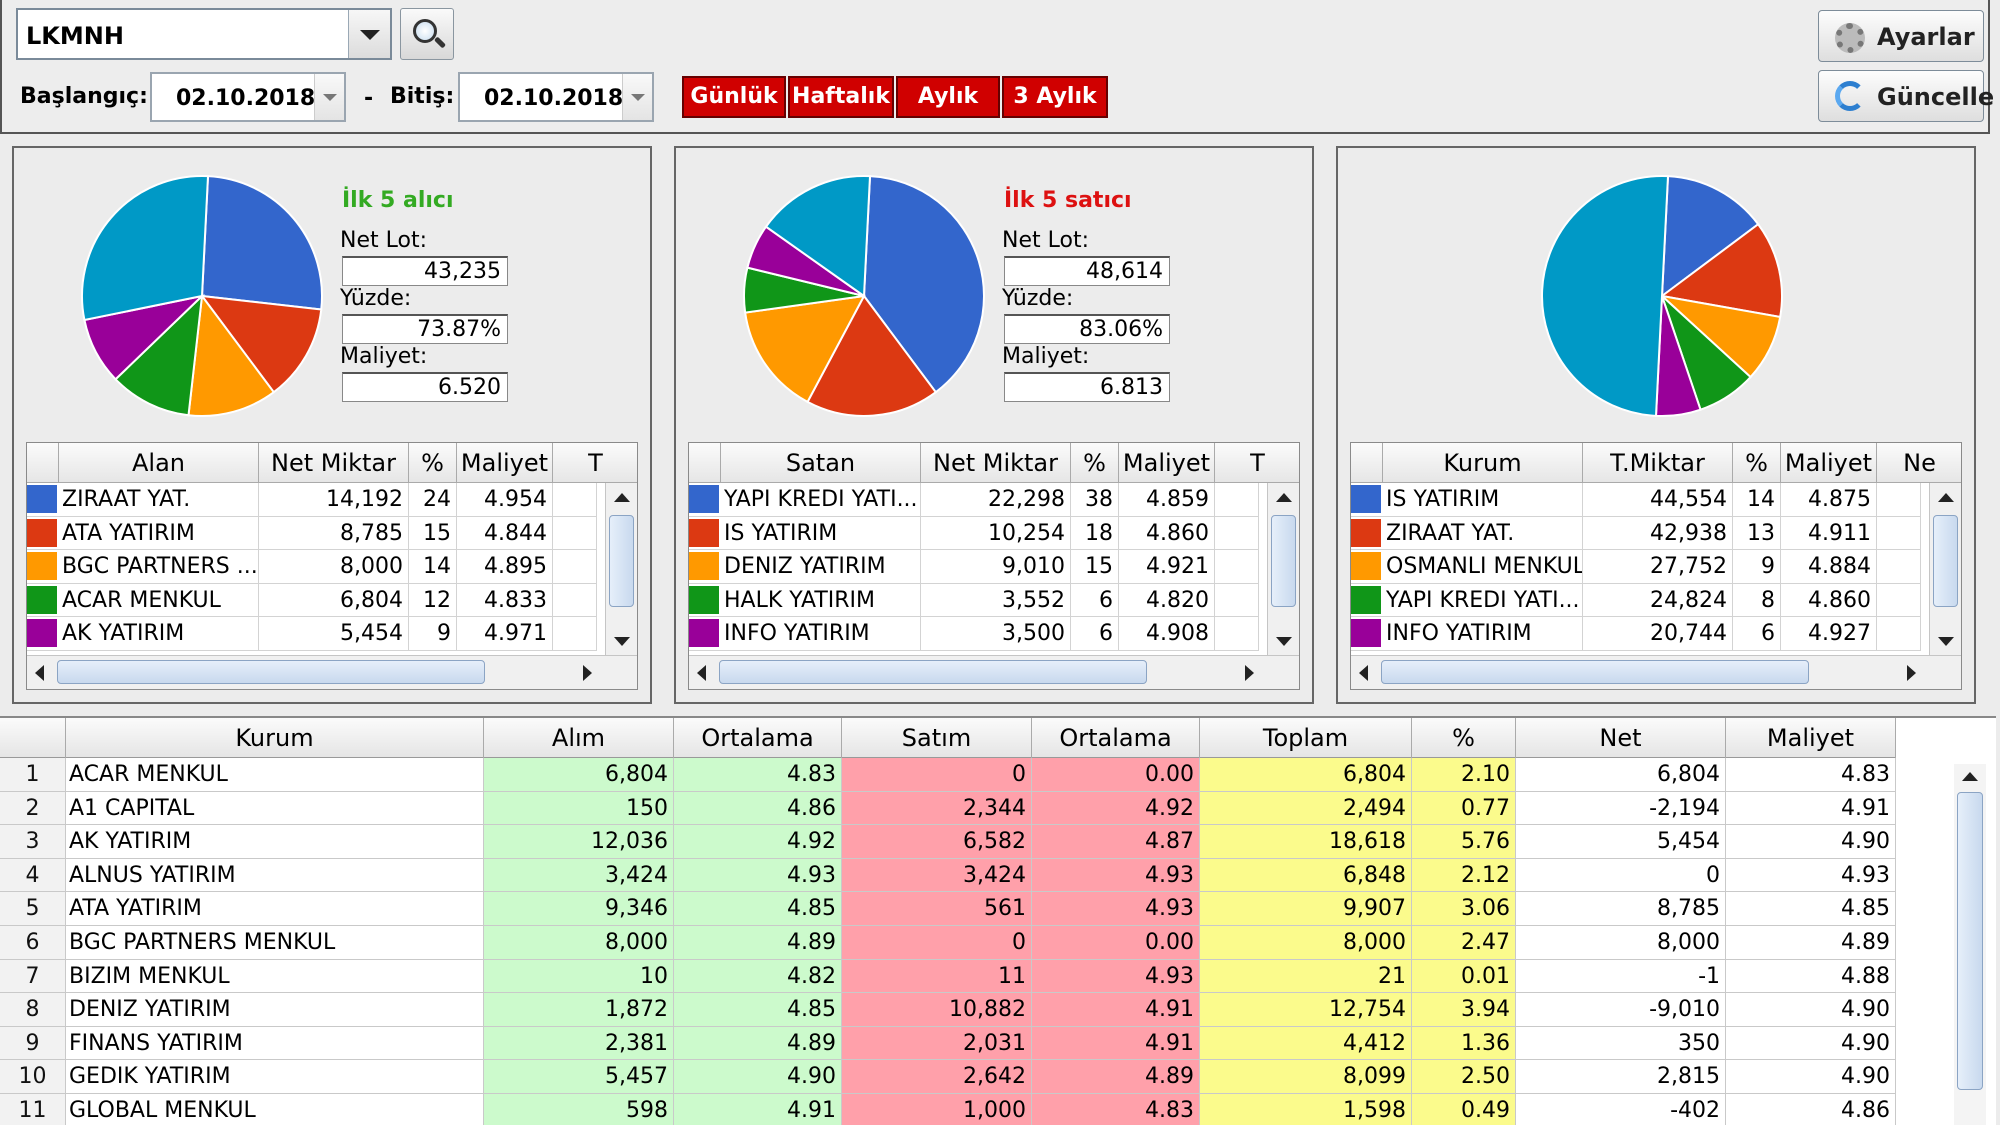  Describe the element at coordinates (1901, 36) in the screenshot. I see `settings-button: Ayarlar` at that location.